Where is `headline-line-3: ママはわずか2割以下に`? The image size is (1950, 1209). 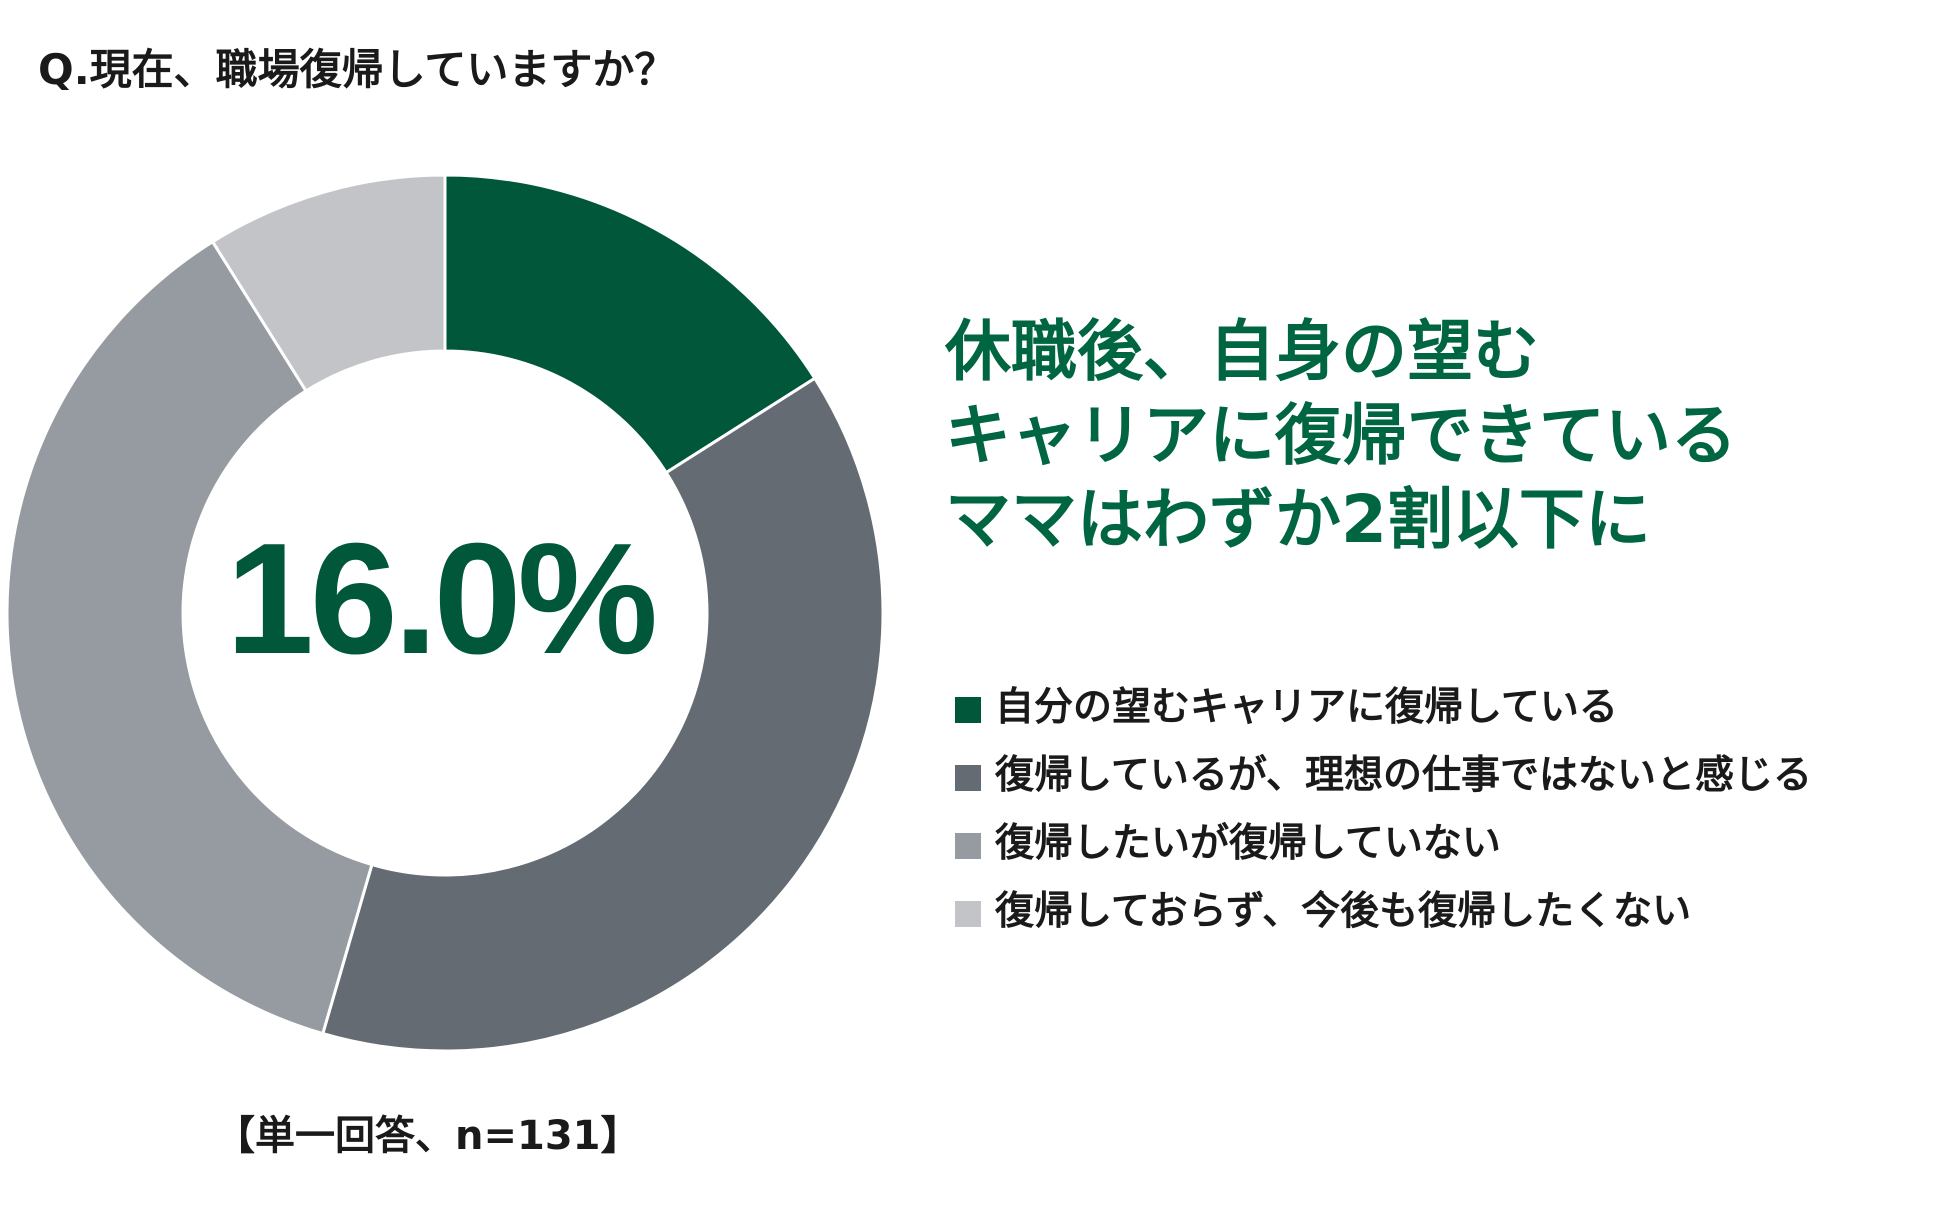
headline-line-3: ママはわずか2割以下に is located at coordinates (1298, 519).